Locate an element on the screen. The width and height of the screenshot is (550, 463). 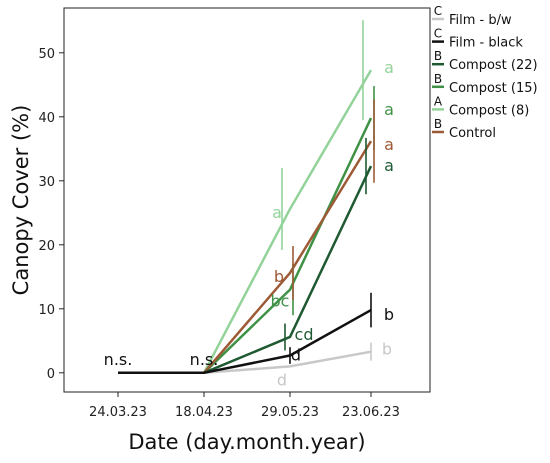
y-tick-label: 20 is located at coordinates (46, 246).